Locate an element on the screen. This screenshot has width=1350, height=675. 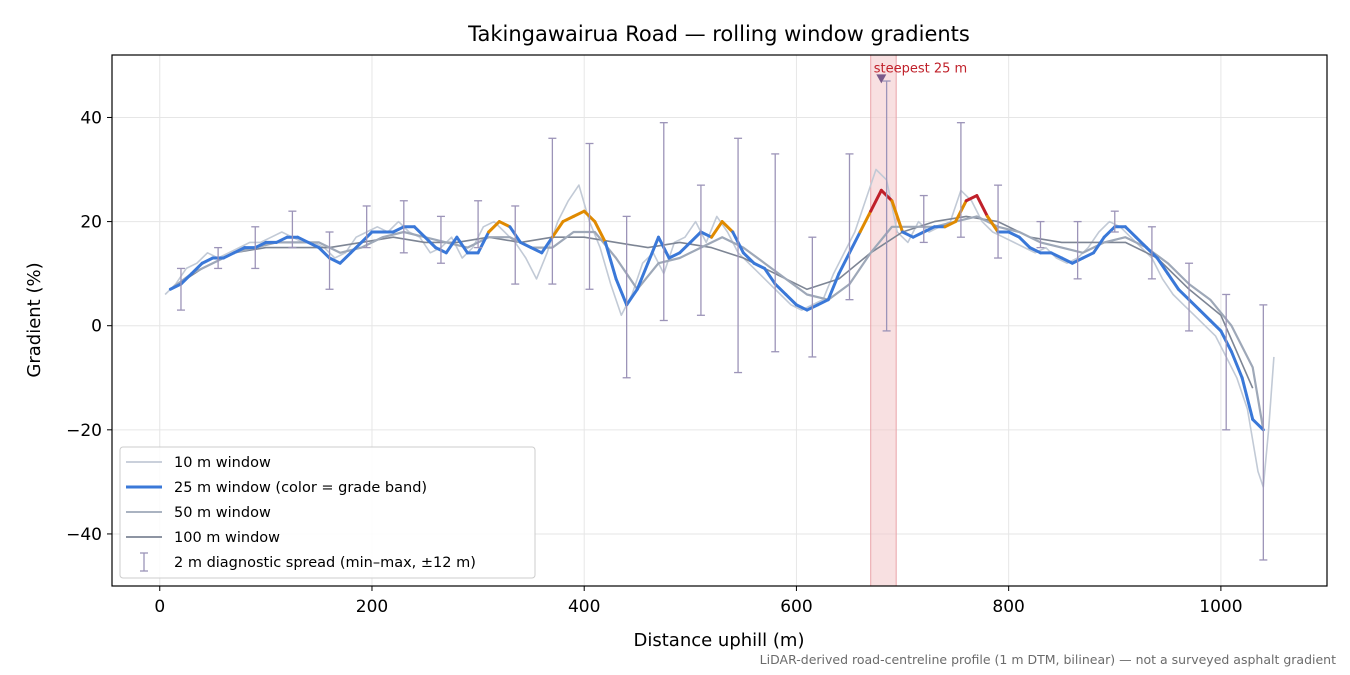
steepest-marker is located at coordinates (881, 79).